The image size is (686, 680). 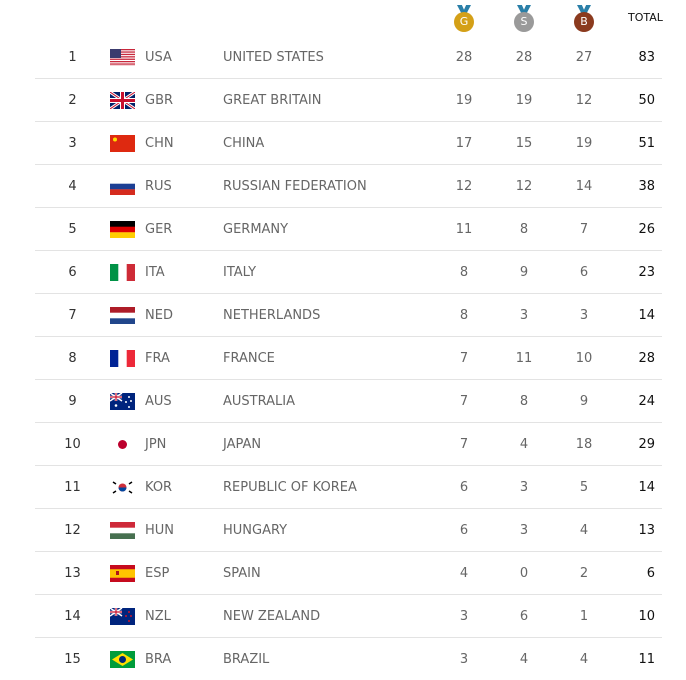 What do you see at coordinates (122, 401) in the screenshot?
I see `flag-aus-icon` at bounding box center [122, 401].